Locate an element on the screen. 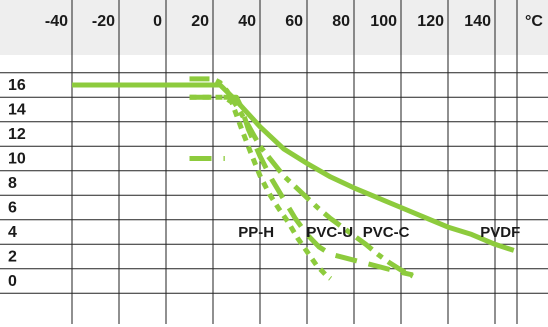 Image resolution: width=548 pixels, height=327 pixels. y-tick-labels: 16 14 12 10 8 6 4 2 0 is located at coordinates (17, 183).